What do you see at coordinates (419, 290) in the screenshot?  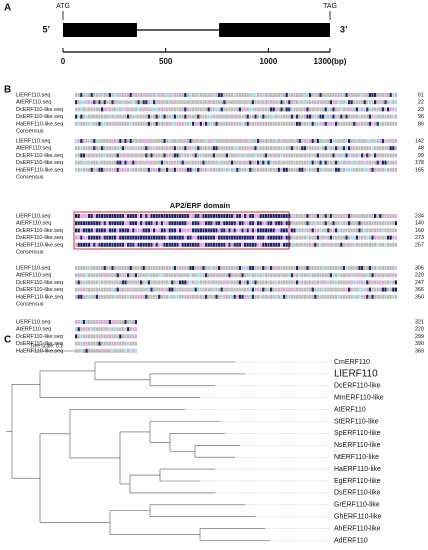 I see `position: 366` at bounding box center [419, 290].